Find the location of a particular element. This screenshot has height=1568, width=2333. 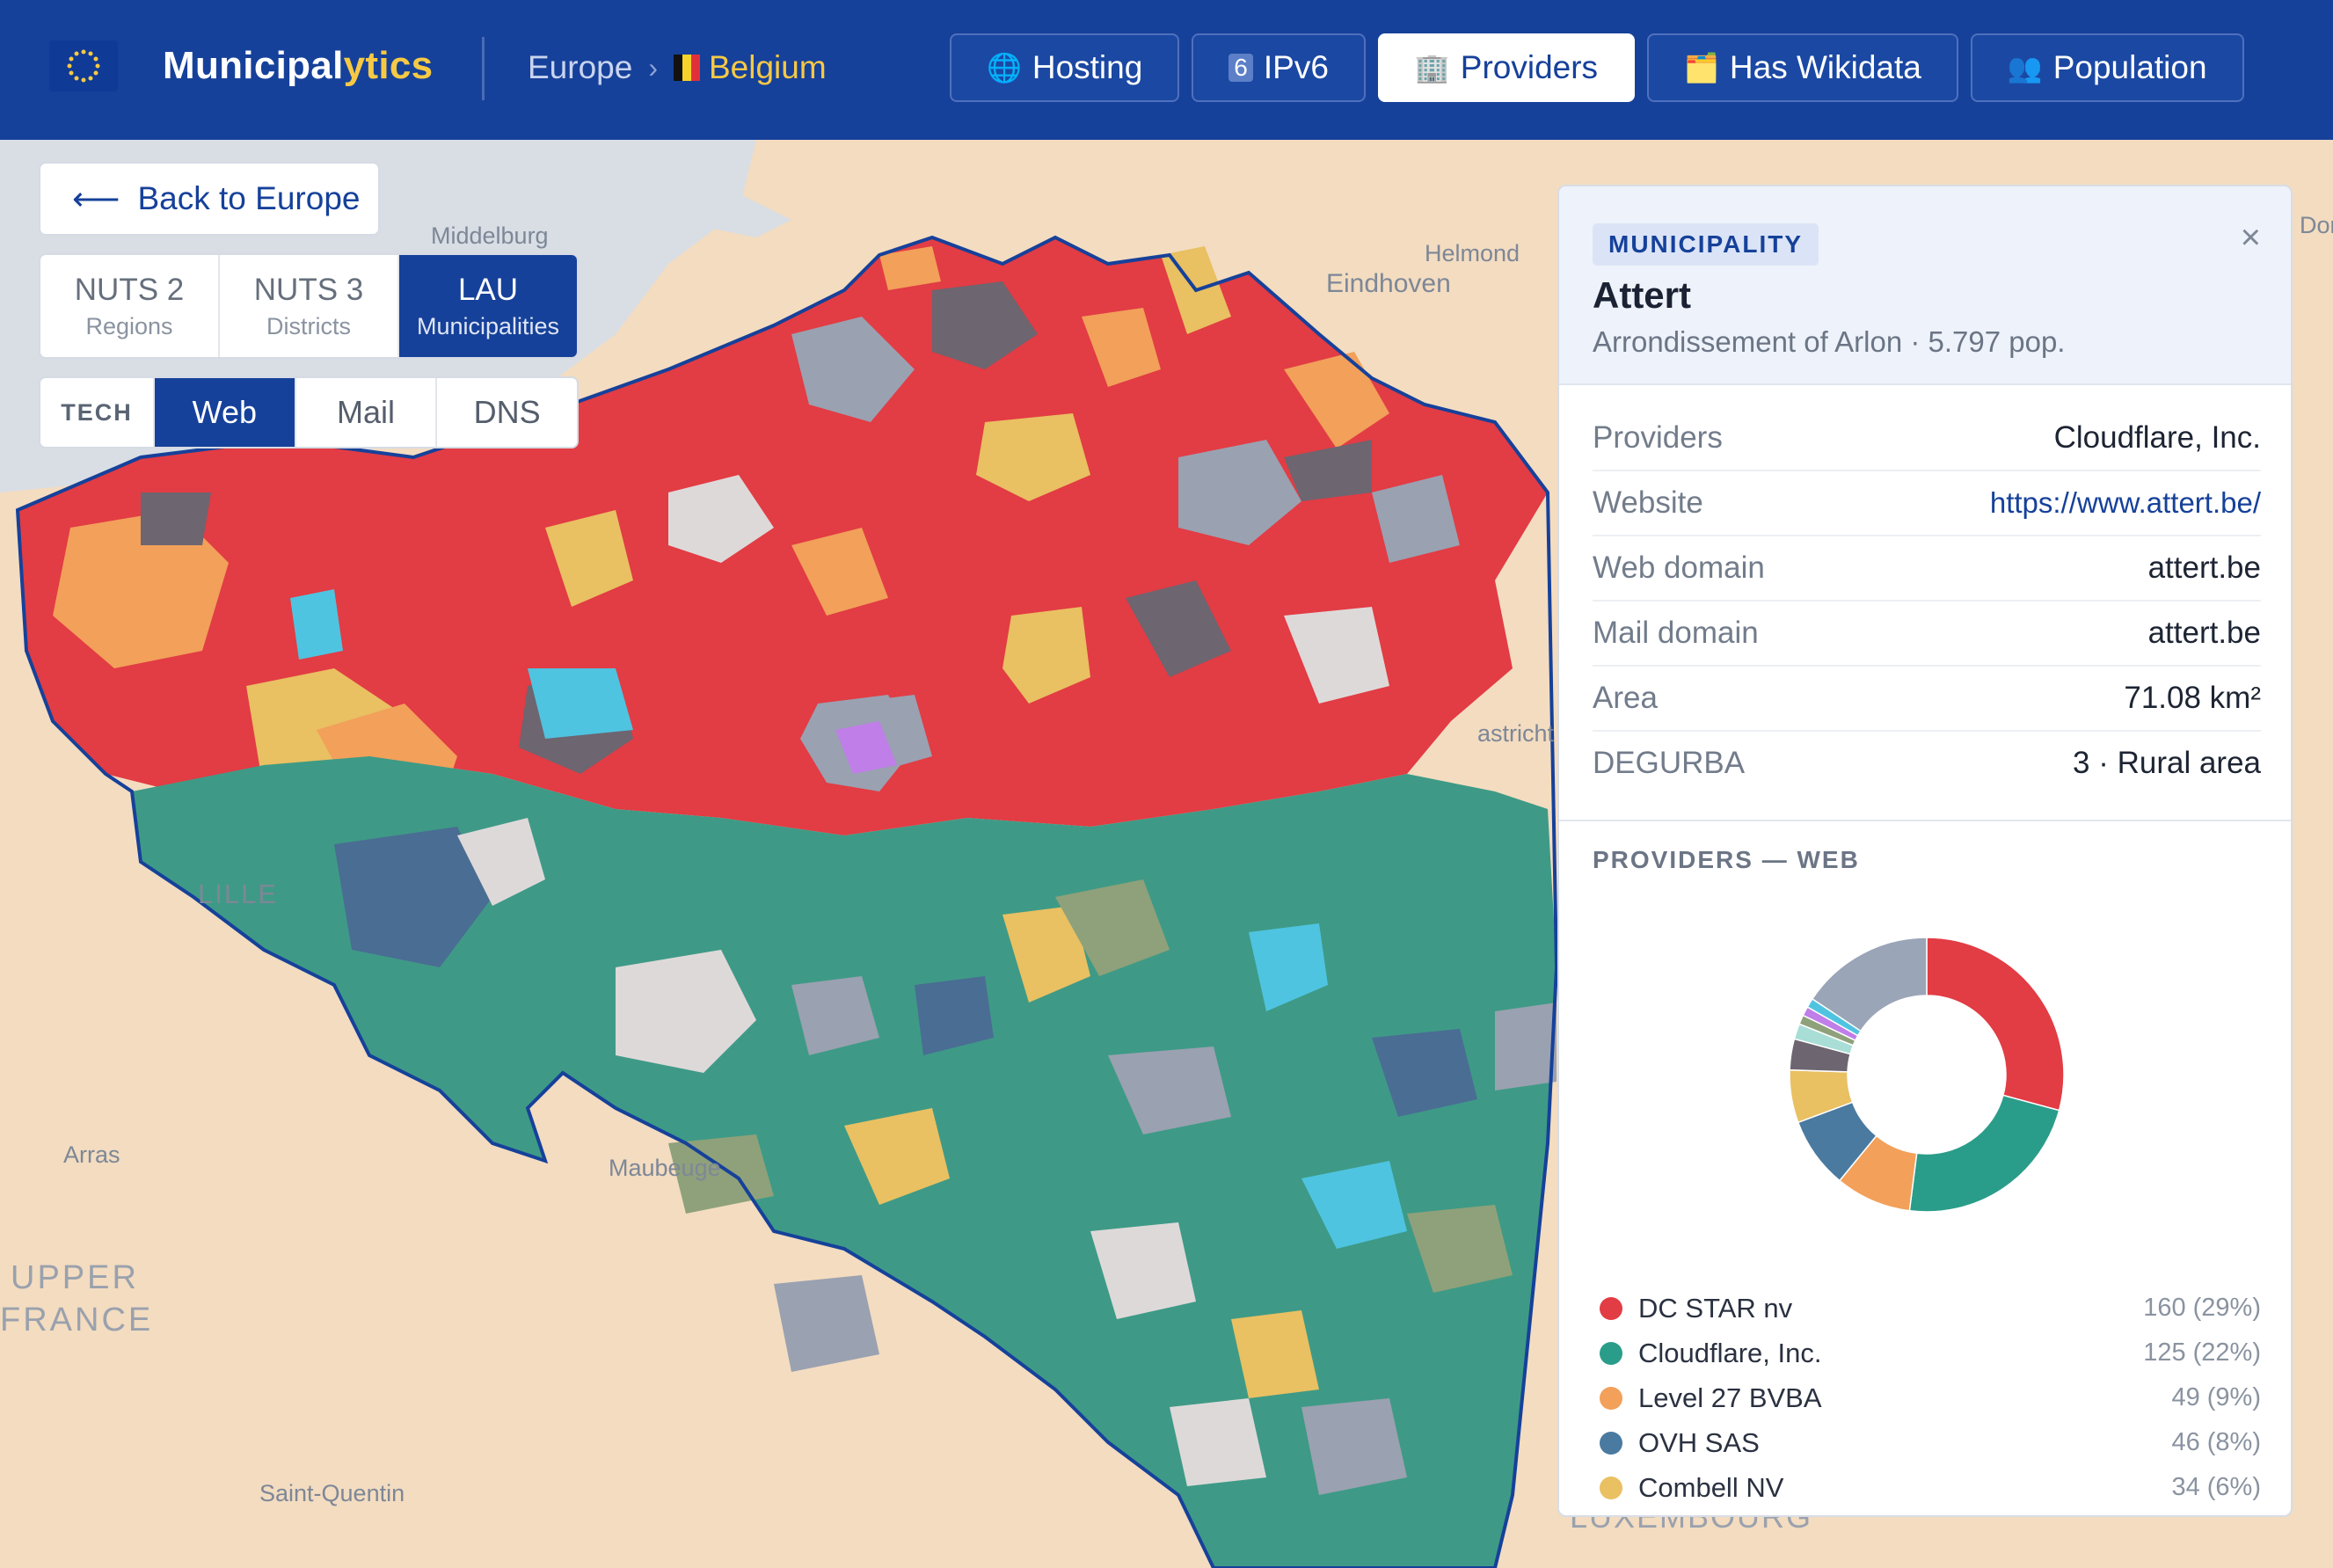

eu-flag-icon is located at coordinates (83, 65).